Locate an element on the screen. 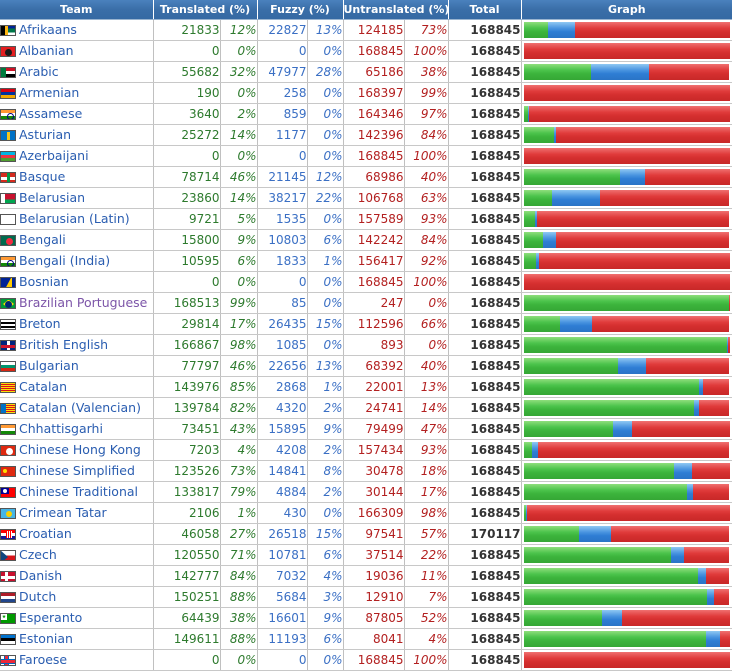 This screenshot has height=671, width=732. total-count: 170117 is located at coordinates (484, 534).